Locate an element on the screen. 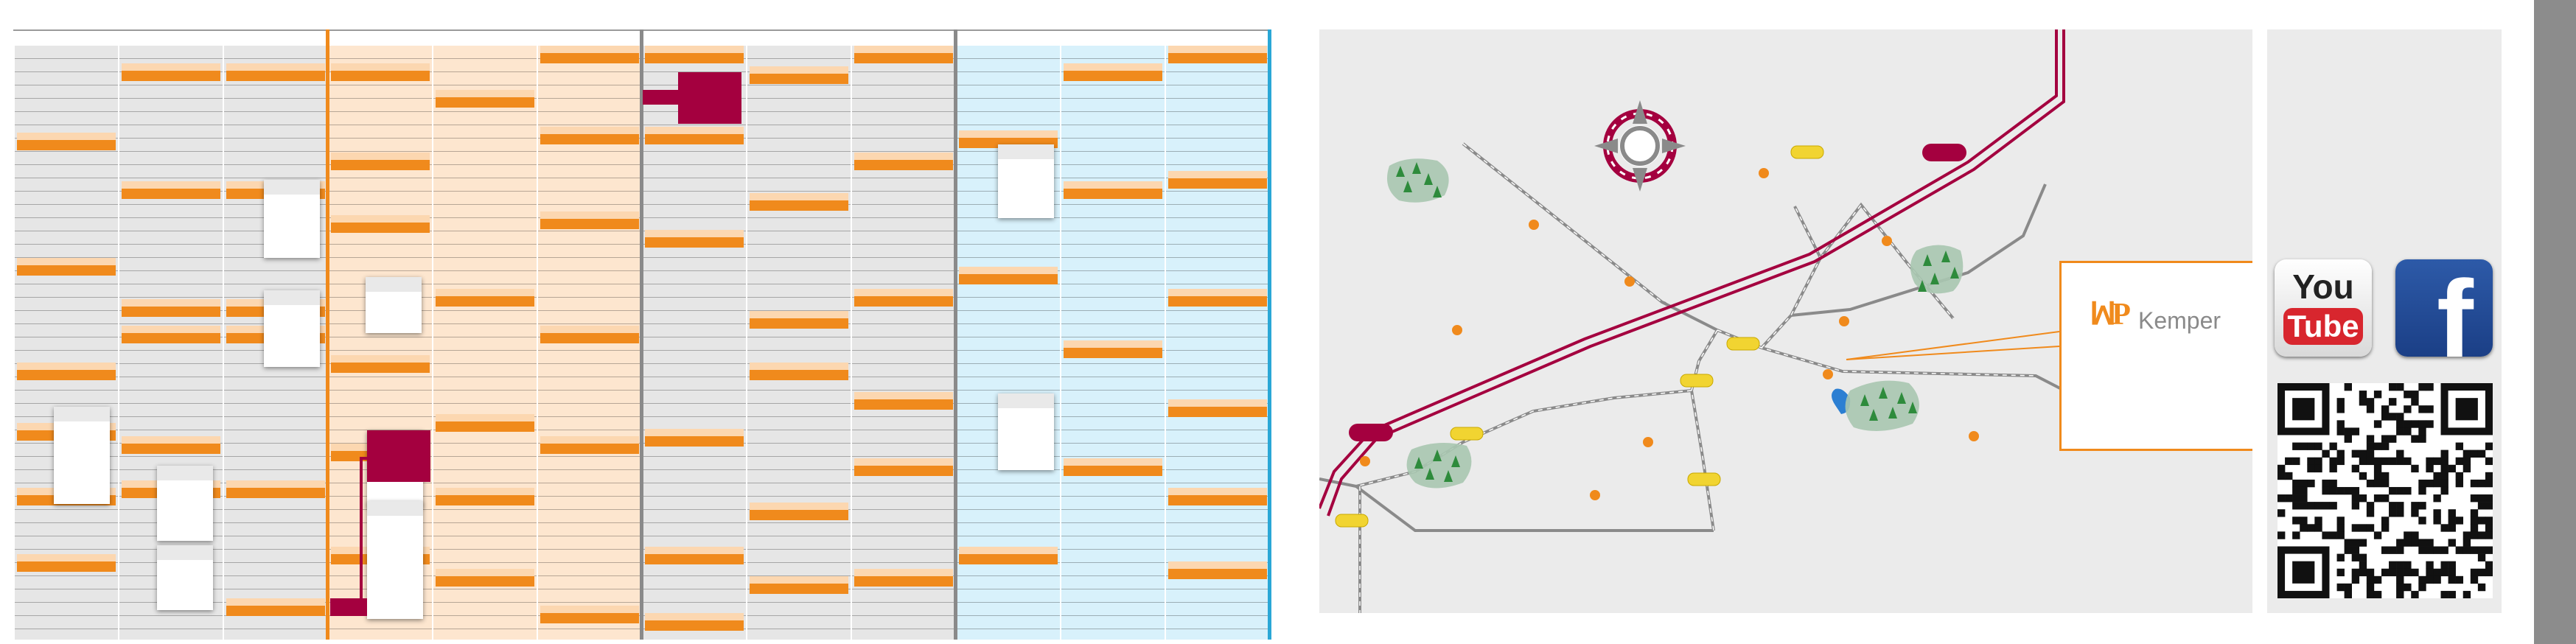 The height and width of the screenshot is (644, 2576). facebook-letter: f is located at coordinates (2455, 308).